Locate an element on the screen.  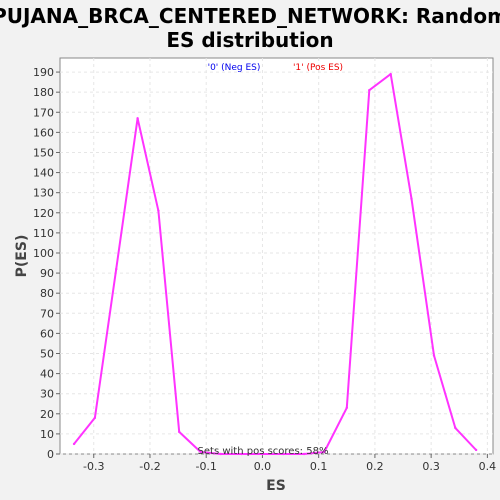
y-tick-label: 0 is located at coordinates (50, 454).